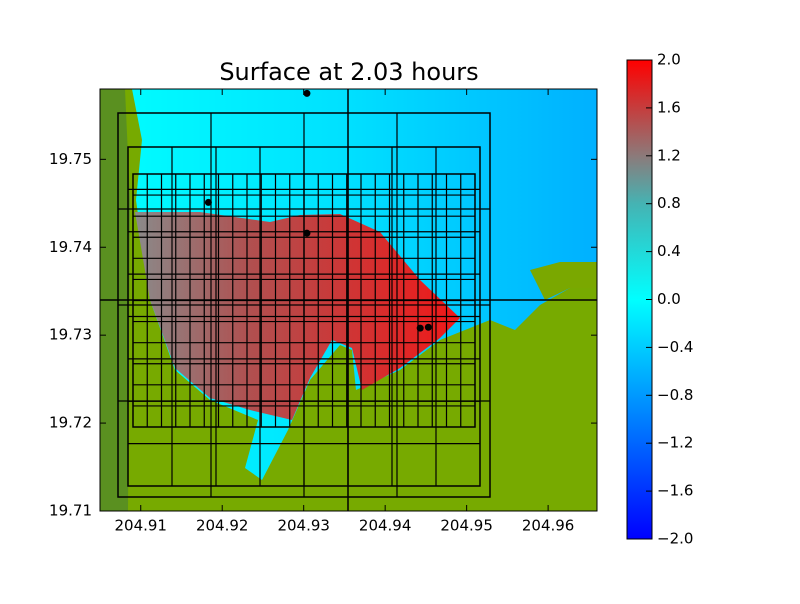  Describe the element at coordinates (140, 526) in the screenshot. I see `x-tick-label: 204.91` at that location.